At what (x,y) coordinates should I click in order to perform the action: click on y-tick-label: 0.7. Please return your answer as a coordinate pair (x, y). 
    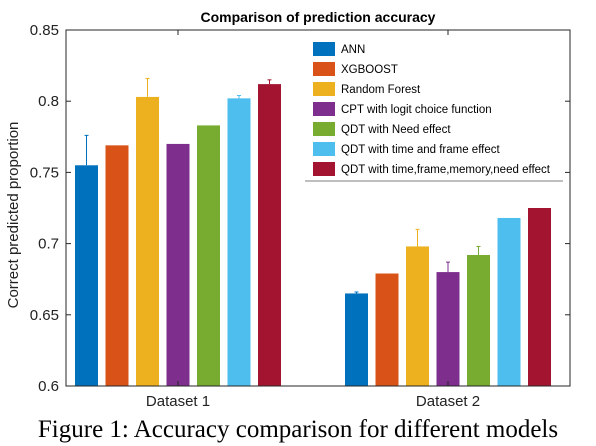
    Looking at the image, I should click on (48, 244).